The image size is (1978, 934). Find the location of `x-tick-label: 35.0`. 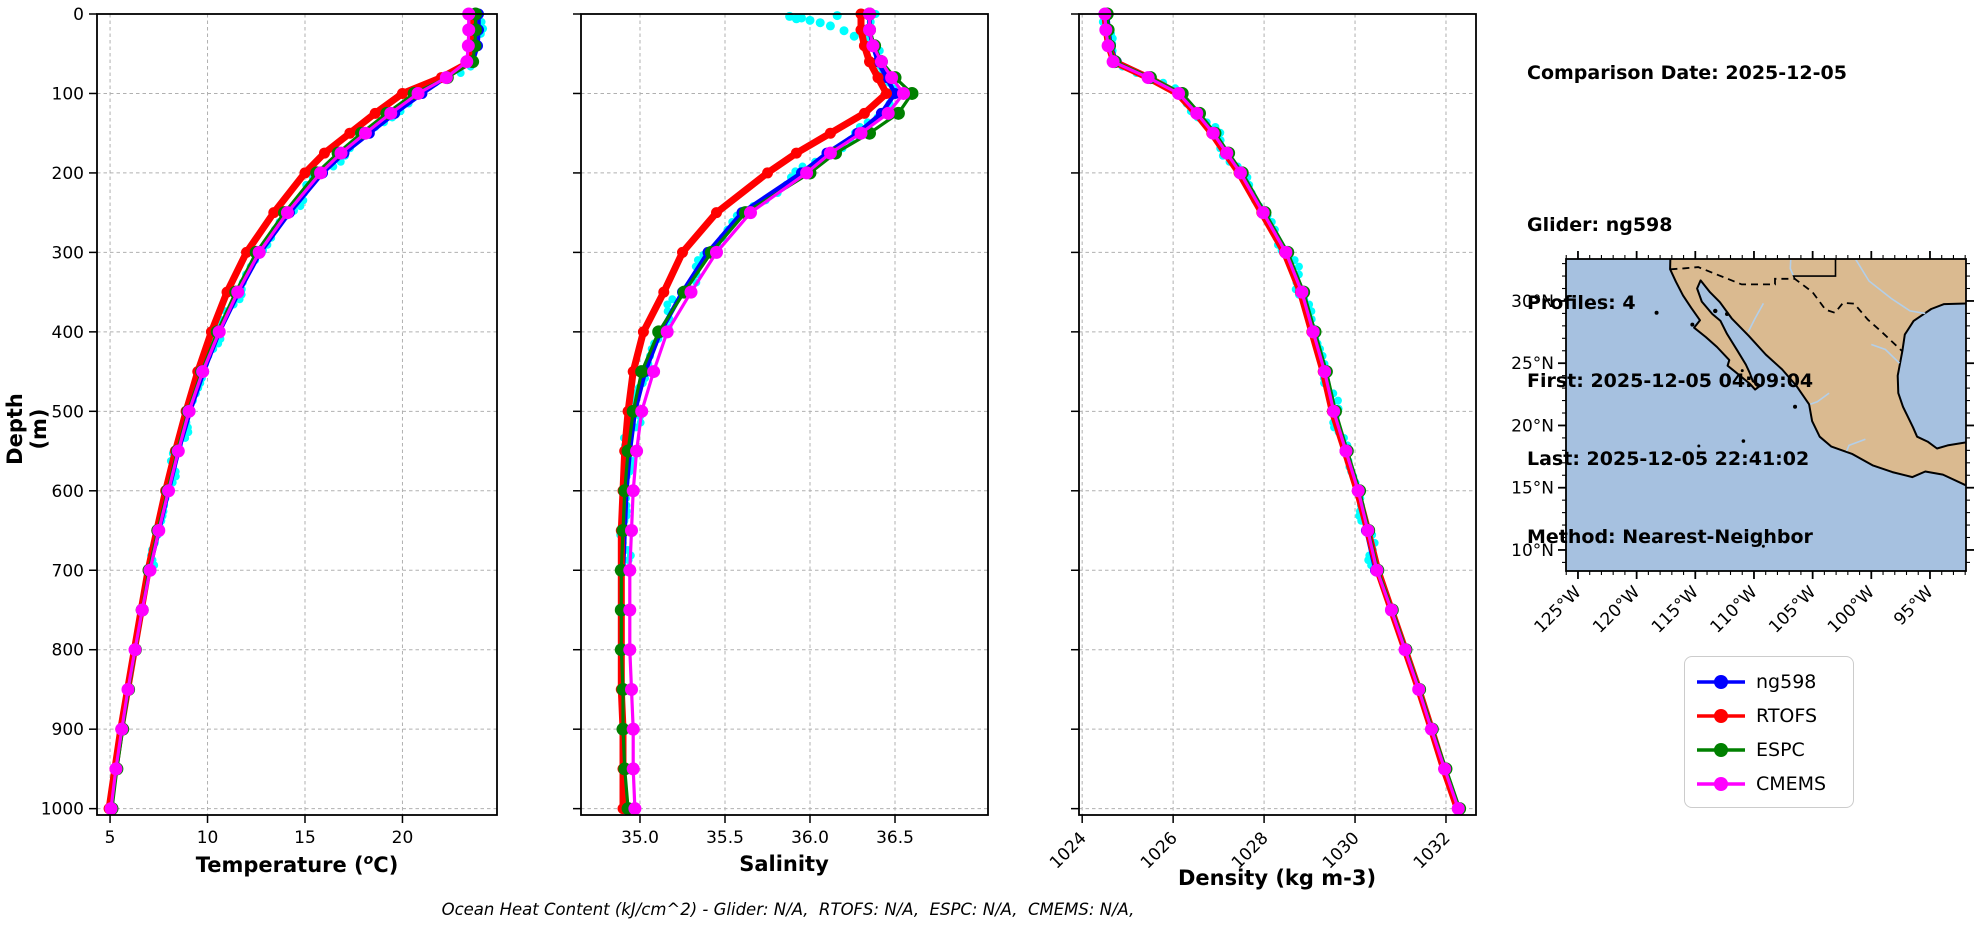

x-tick-label: 35.0 is located at coordinates (640, 838).